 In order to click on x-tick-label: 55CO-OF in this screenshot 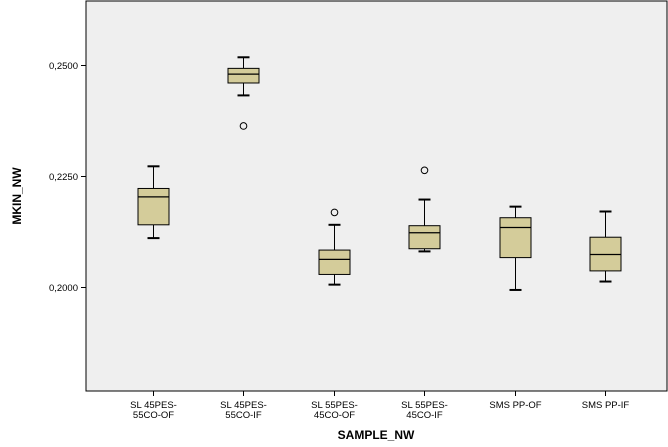, I will do `click(153, 415)`.